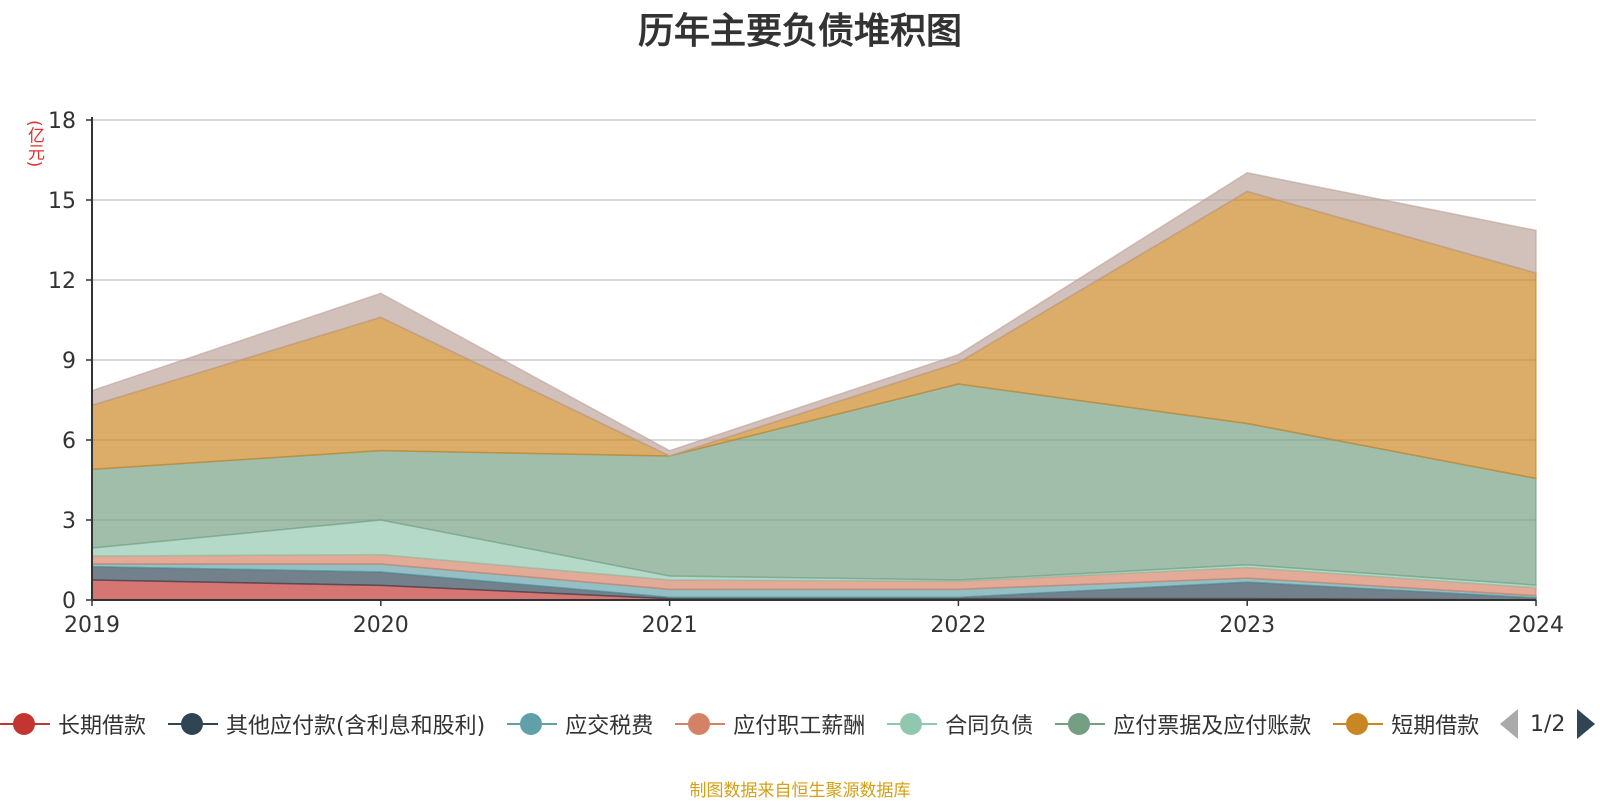 Image resolution: width=1600 pixels, height=801 pixels. Describe the element at coordinates (34, 144) in the screenshot. I see `y-axis-unit-label: (亿元)` at that location.